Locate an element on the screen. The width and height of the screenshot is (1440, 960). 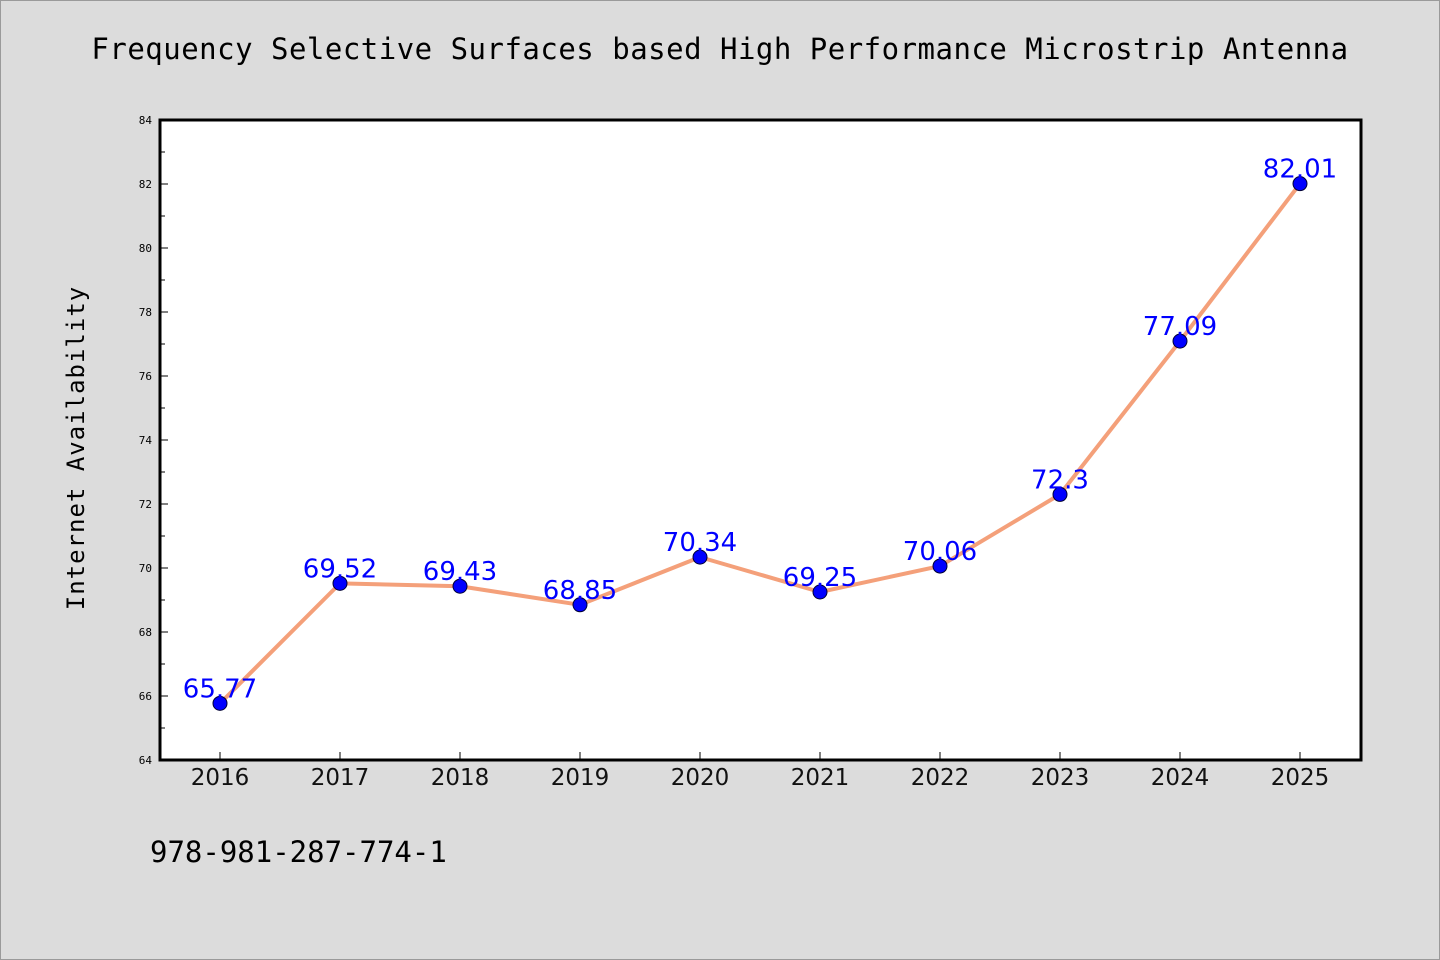
y-tick-label: 72 is located at coordinates (145, 504).